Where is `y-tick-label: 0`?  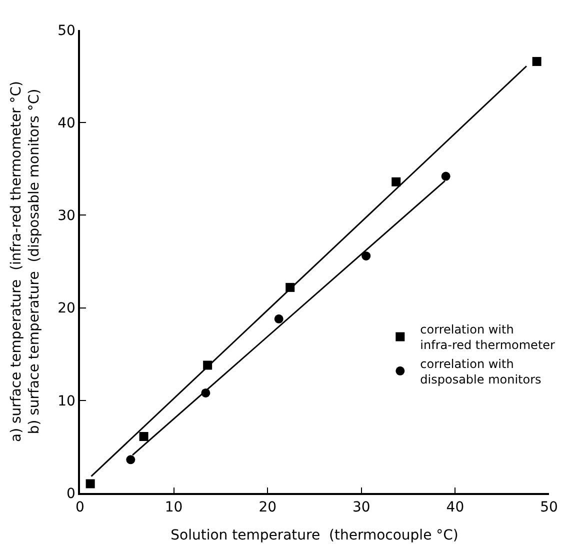 y-tick-label: 0 is located at coordinates (71, 494).